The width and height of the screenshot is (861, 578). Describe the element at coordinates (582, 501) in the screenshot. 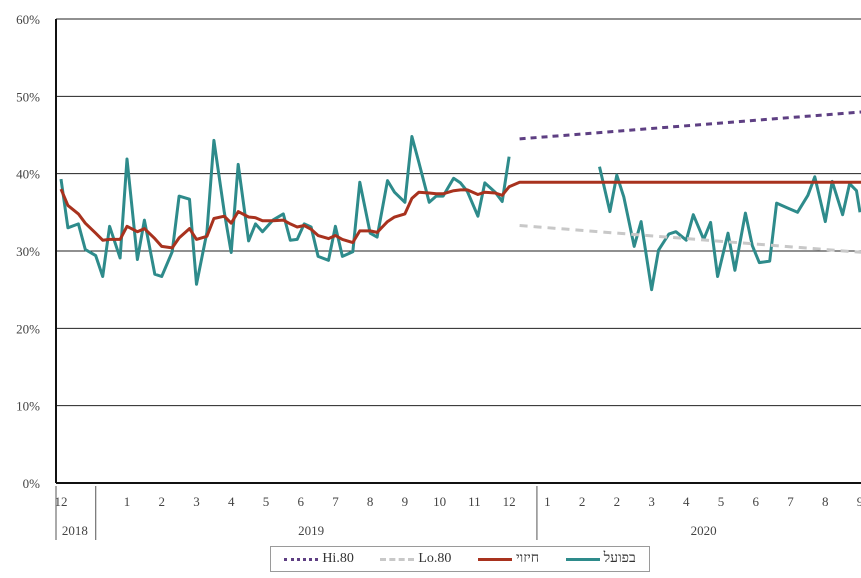

I see `x-tick-label-14: 2` at that location.